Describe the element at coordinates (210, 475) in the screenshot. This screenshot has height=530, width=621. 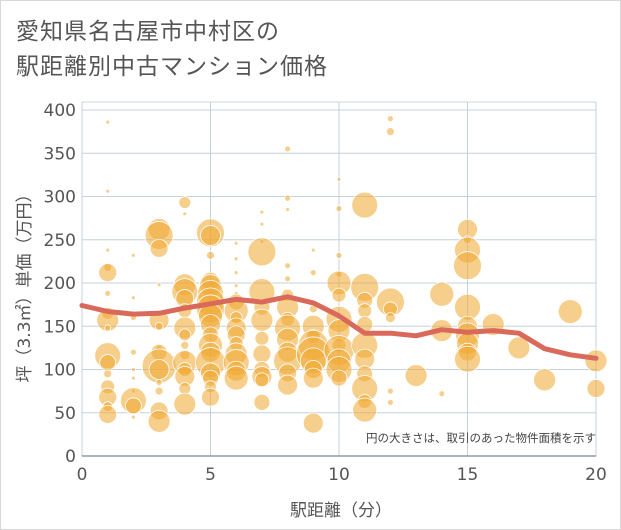
I see `x-tick-label: 5` at that location.